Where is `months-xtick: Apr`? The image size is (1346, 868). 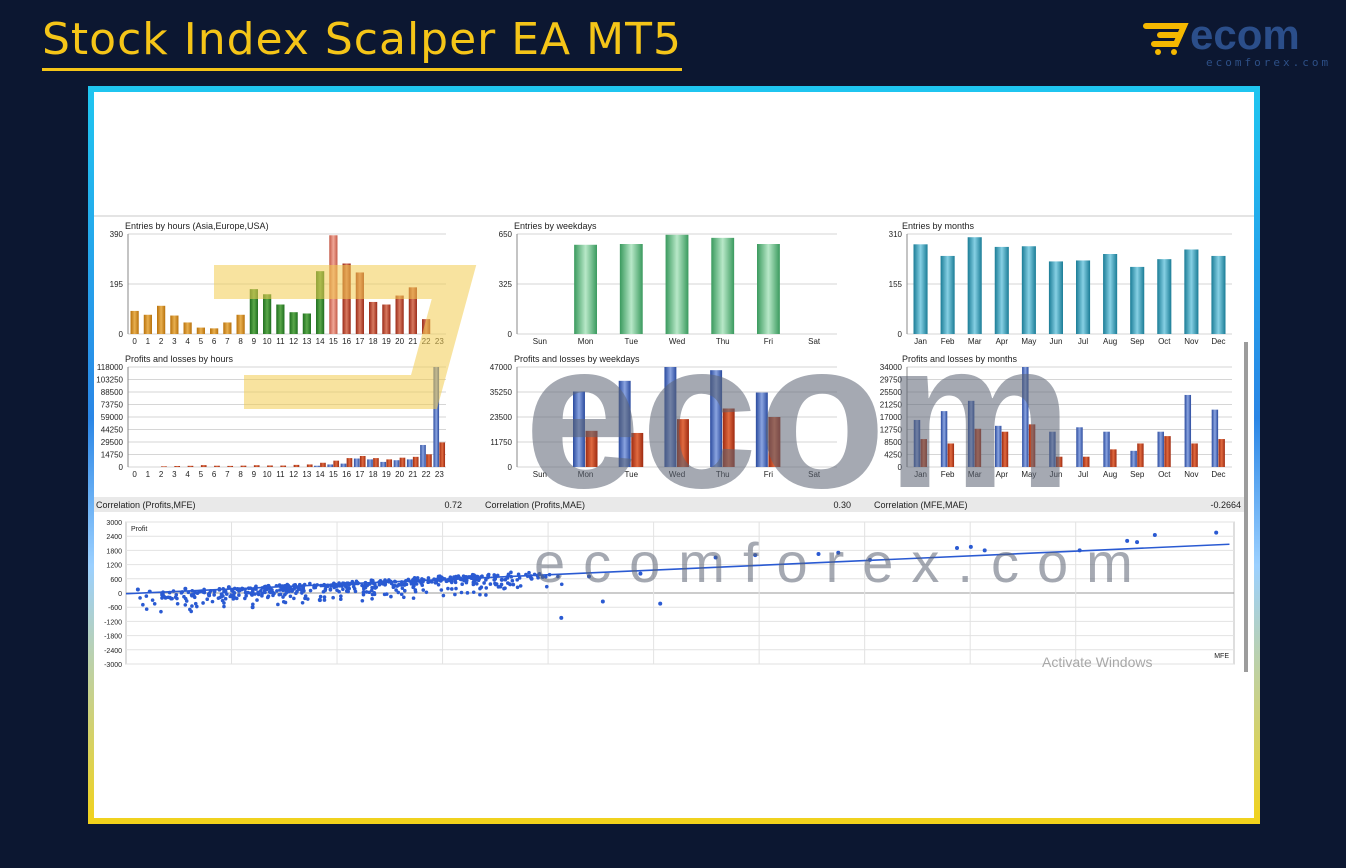 months-xtick: Apr is located at coordinates (1002, 341).